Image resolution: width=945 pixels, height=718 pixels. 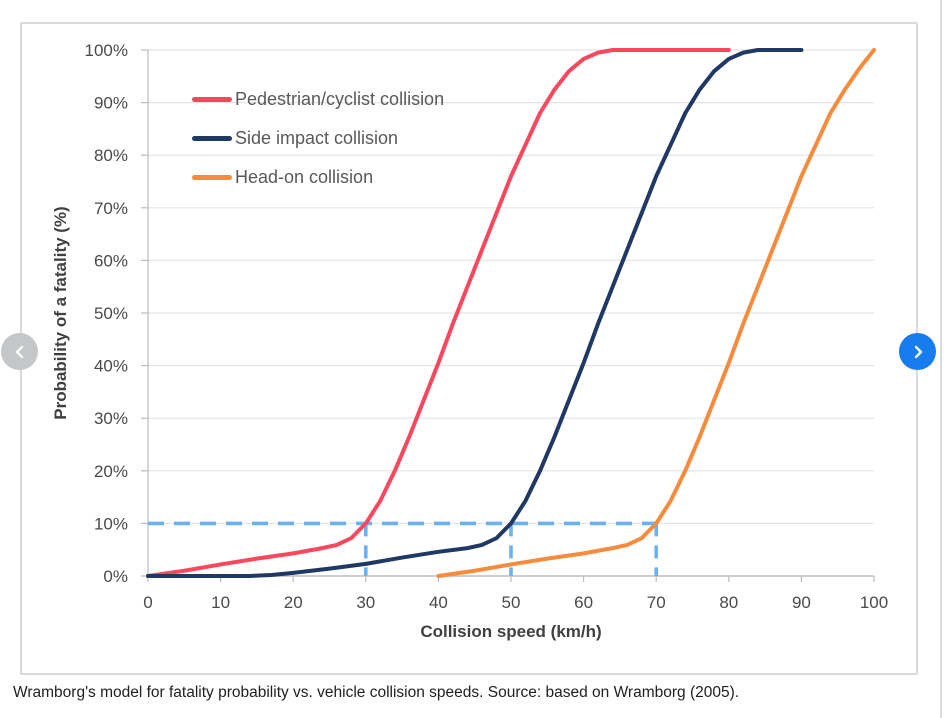 I want to click on legend-item-side-impact: Side impact collision, so click(x=318, y=138).